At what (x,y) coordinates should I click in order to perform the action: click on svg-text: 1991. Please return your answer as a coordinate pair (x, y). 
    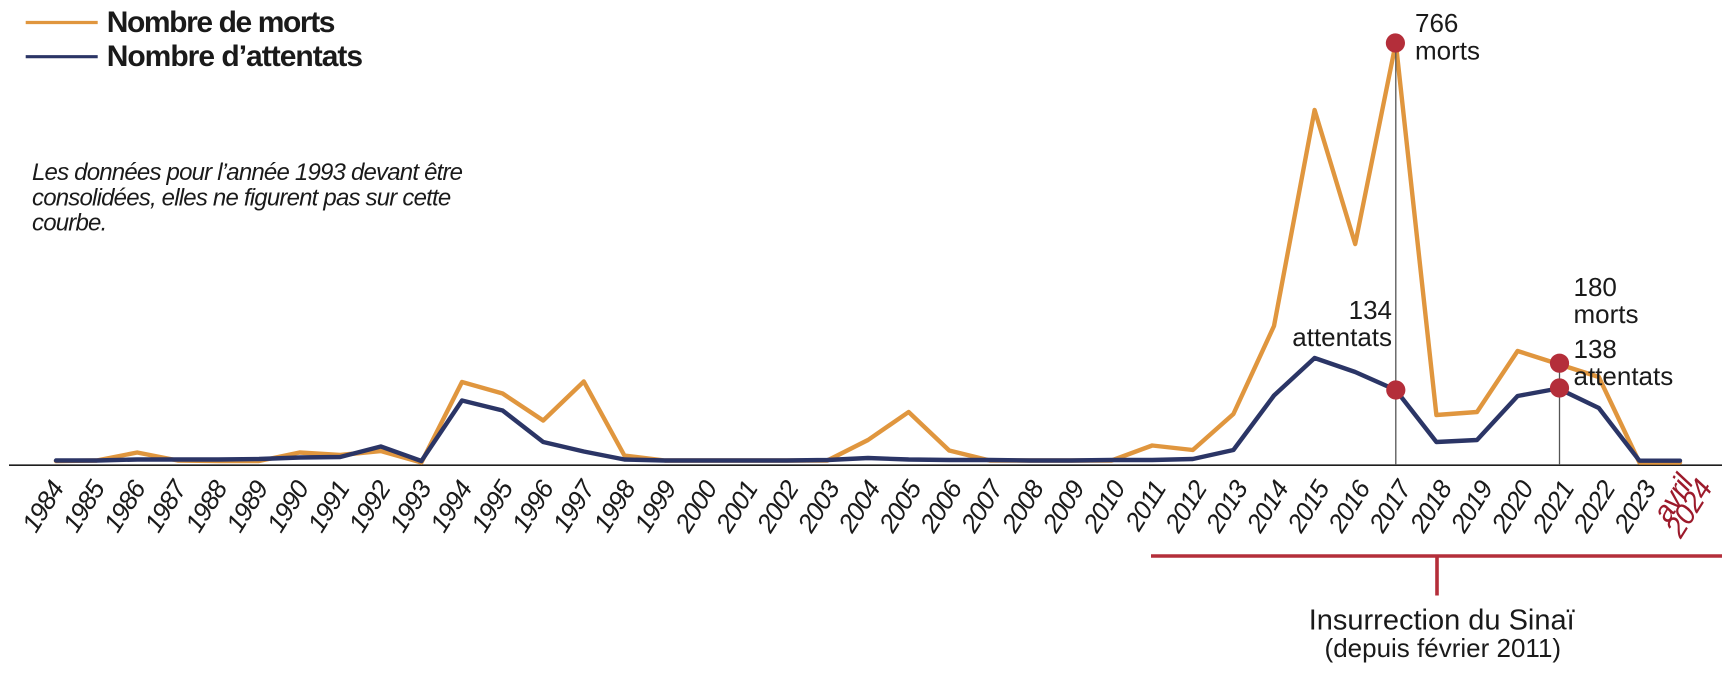
    Looking at the image, I should click on (328, 507).